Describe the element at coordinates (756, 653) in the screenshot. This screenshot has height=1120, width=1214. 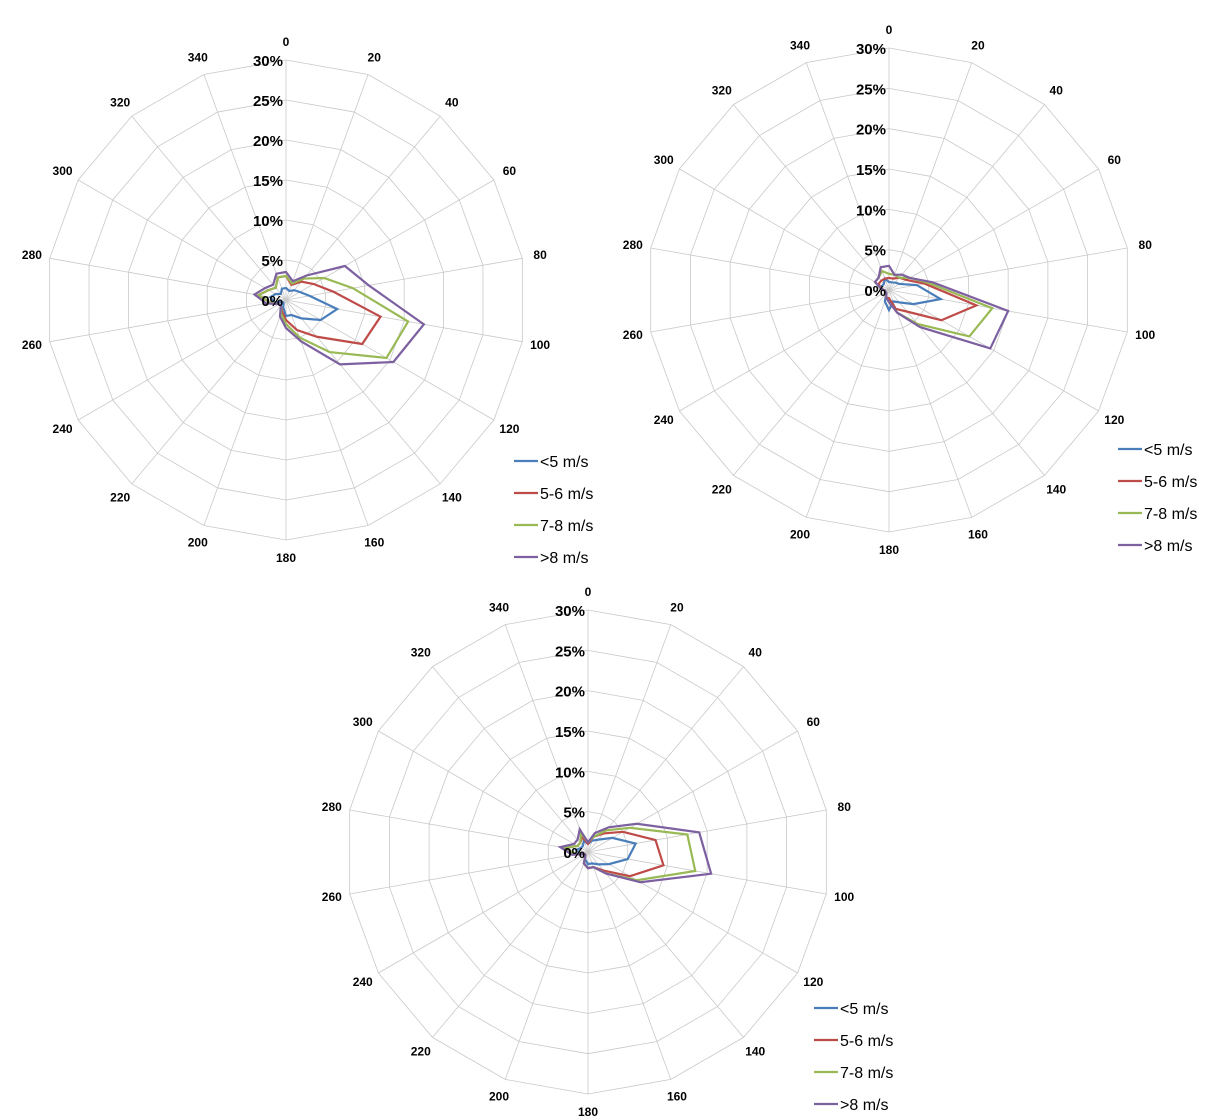
I see `direction-label: 40` at that location.